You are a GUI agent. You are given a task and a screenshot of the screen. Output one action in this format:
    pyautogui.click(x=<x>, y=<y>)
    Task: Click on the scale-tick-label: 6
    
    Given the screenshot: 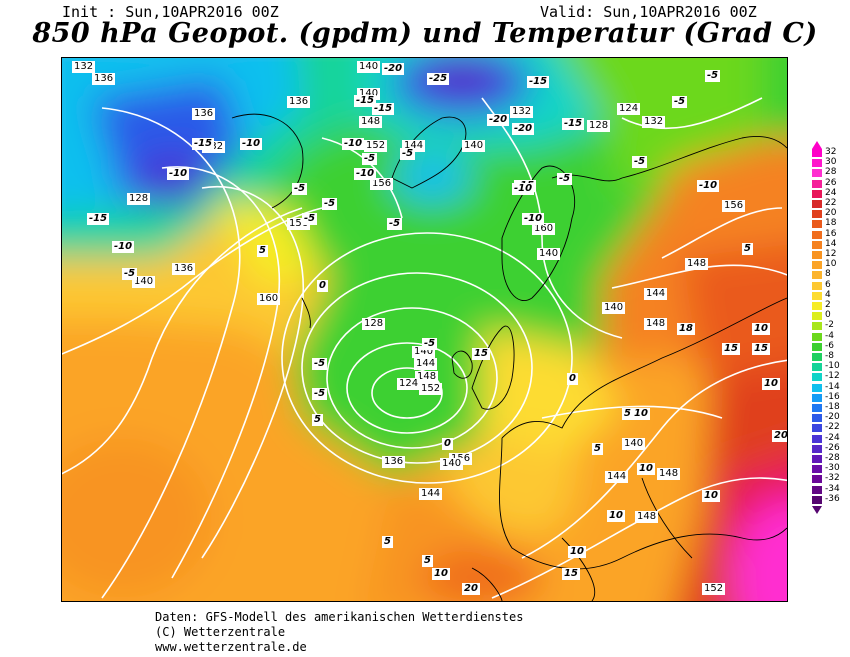 What is the action you would take?
    pyautogui.click(x=828, y=284)
    